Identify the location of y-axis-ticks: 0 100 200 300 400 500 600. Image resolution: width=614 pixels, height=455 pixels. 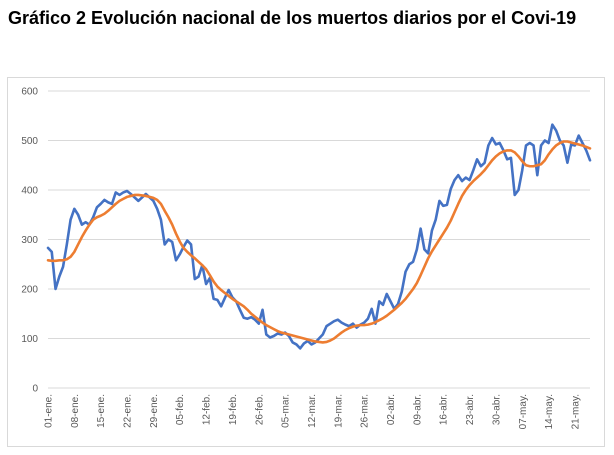
(29, 241).